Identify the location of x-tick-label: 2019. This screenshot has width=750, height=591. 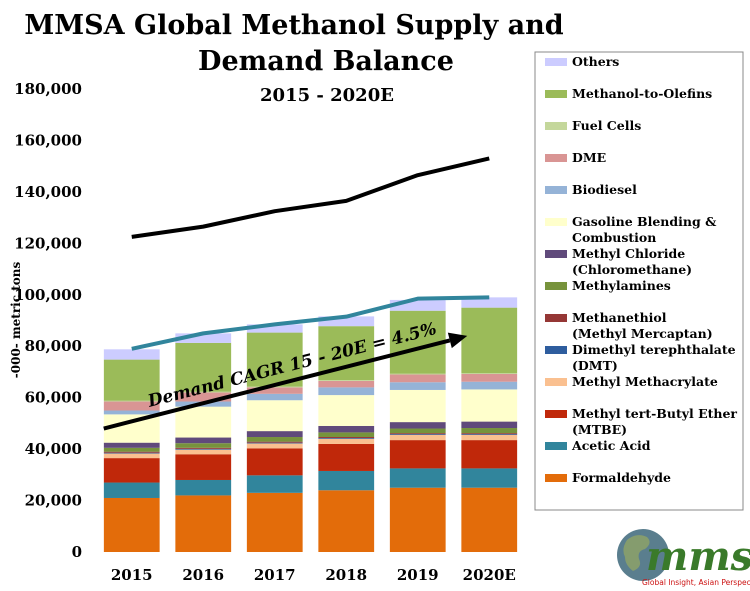
(418, 575).